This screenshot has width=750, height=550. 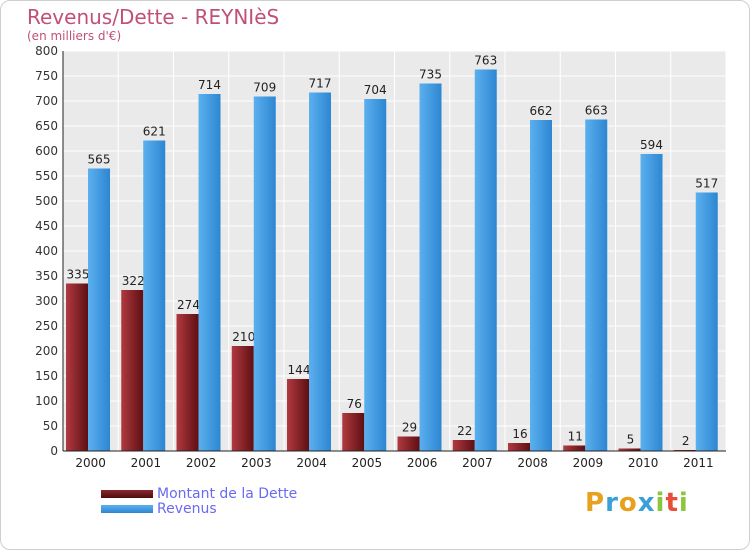 I want to click on data-label-debt: 29, so click(x=409, y=428).